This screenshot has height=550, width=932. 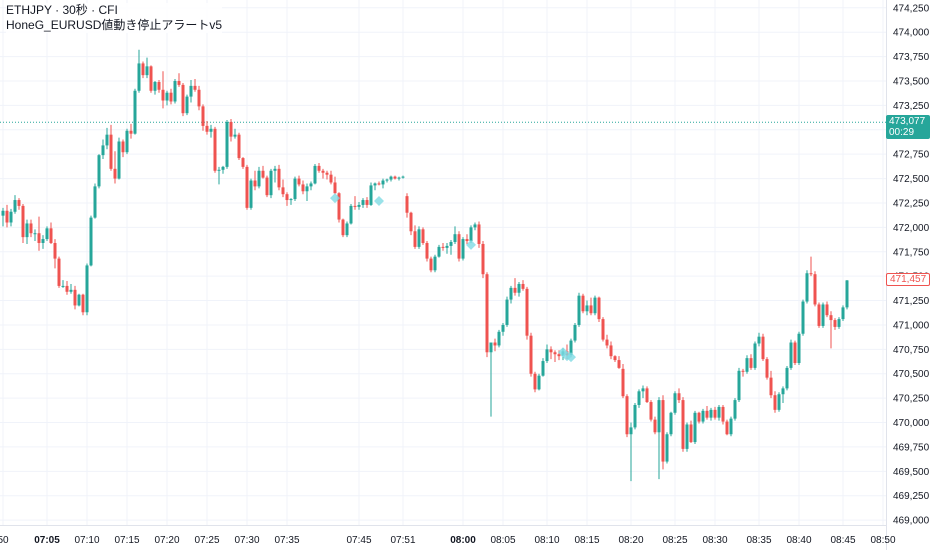 I want to click on y-tick-label: 473,750, so click(x=911, y=57).